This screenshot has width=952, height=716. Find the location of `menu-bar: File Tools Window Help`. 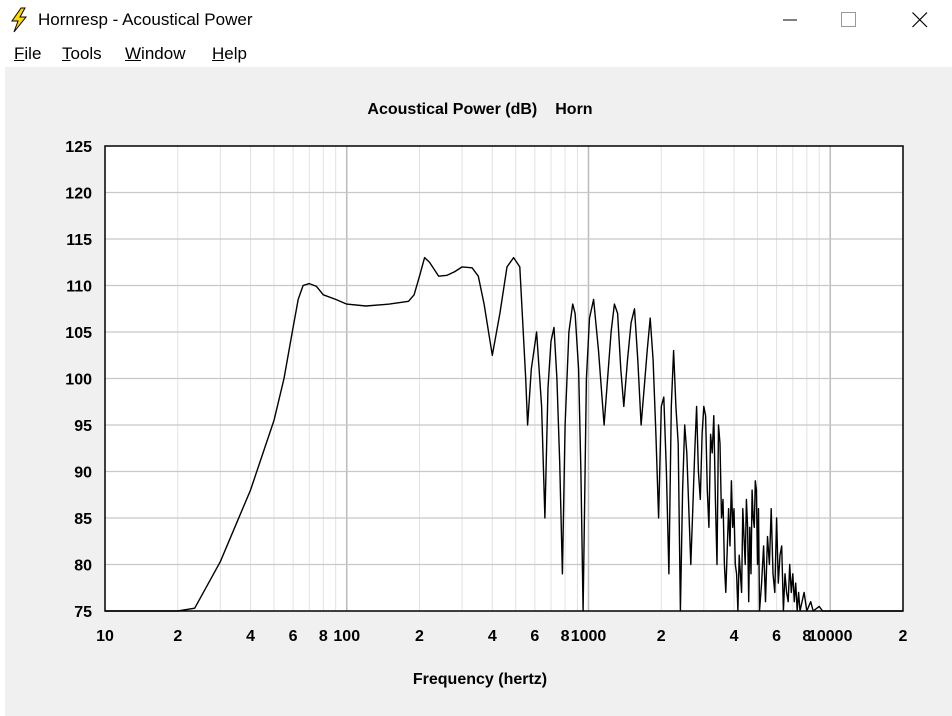

menu-bar: File Tools Window Help is located at coordinates (476, 53).